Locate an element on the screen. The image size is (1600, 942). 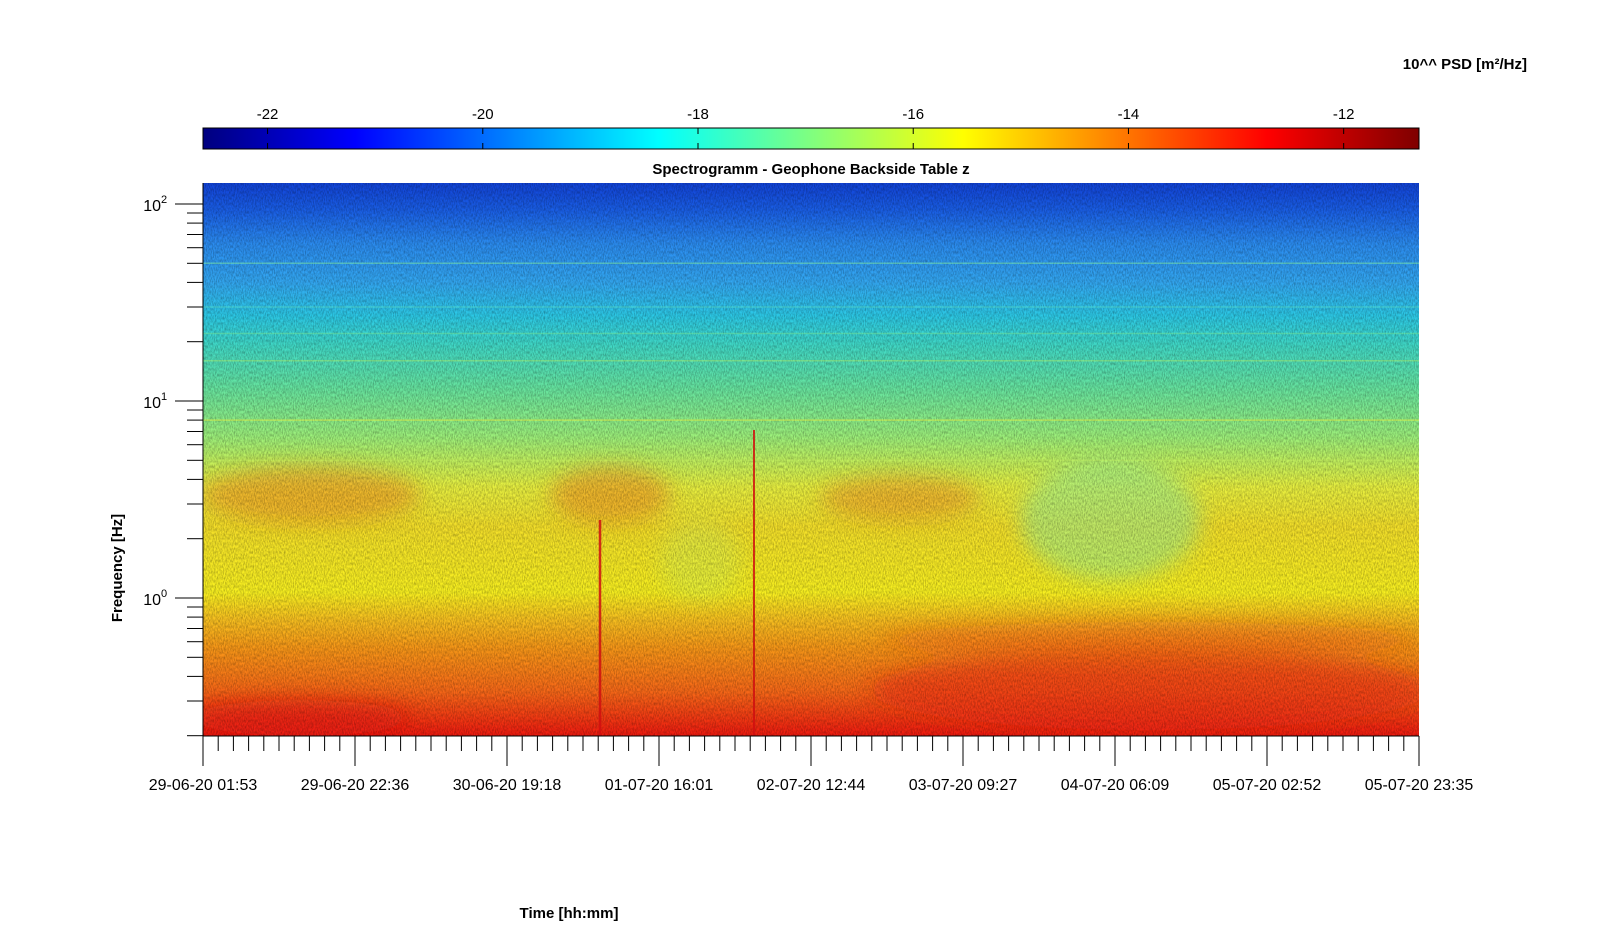
x-tick-label: 05-07-20 23:35 is located at coordinates (1419, 785).